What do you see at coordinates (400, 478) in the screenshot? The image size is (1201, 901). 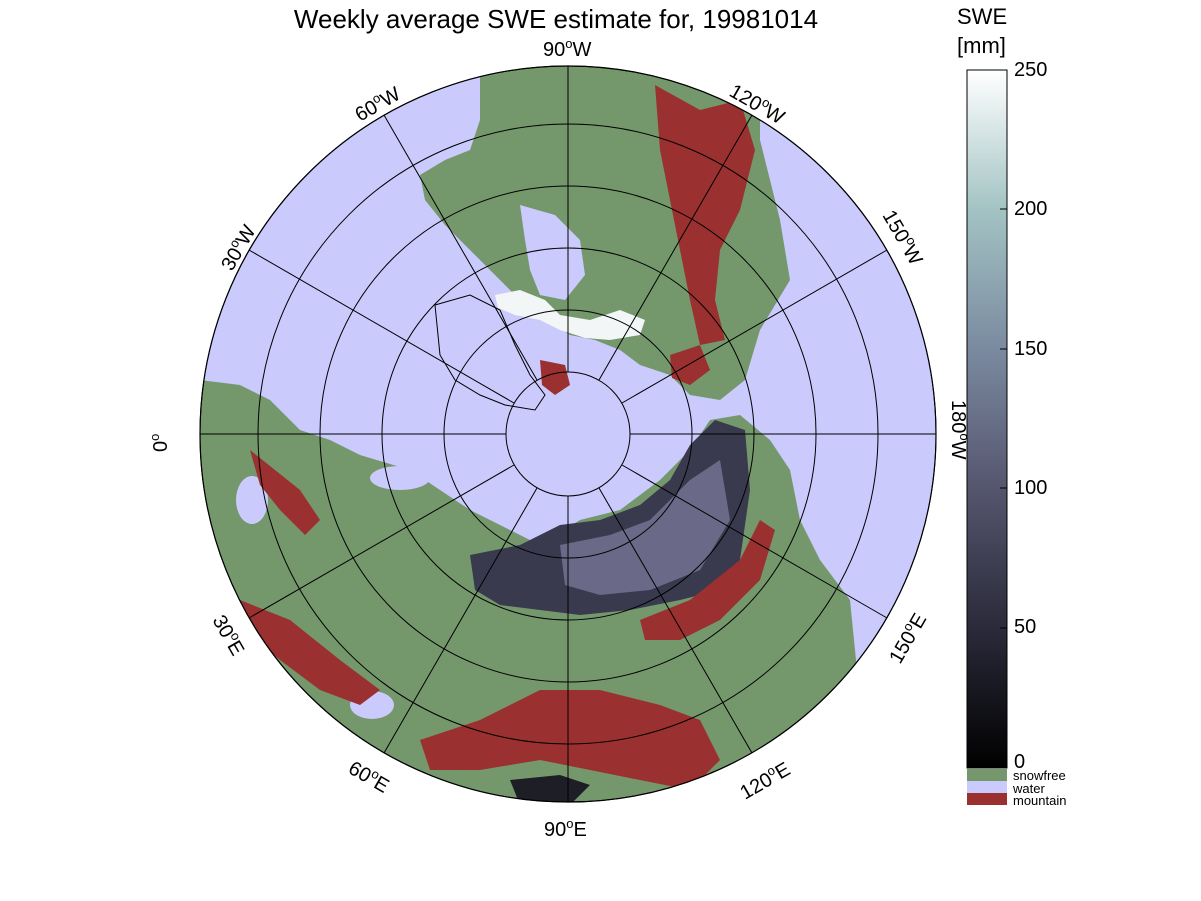 I see `white-sea` at bounding box center [400, 478].